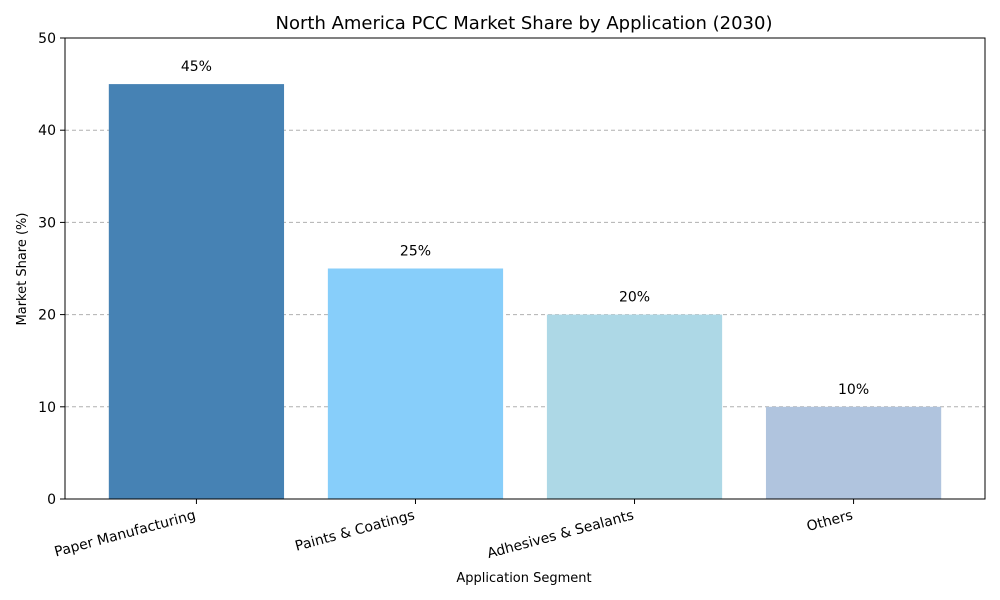  Describe the element at coordinates (830, 521) in the screenshot. I see `x-tick-label: Others` at that location.